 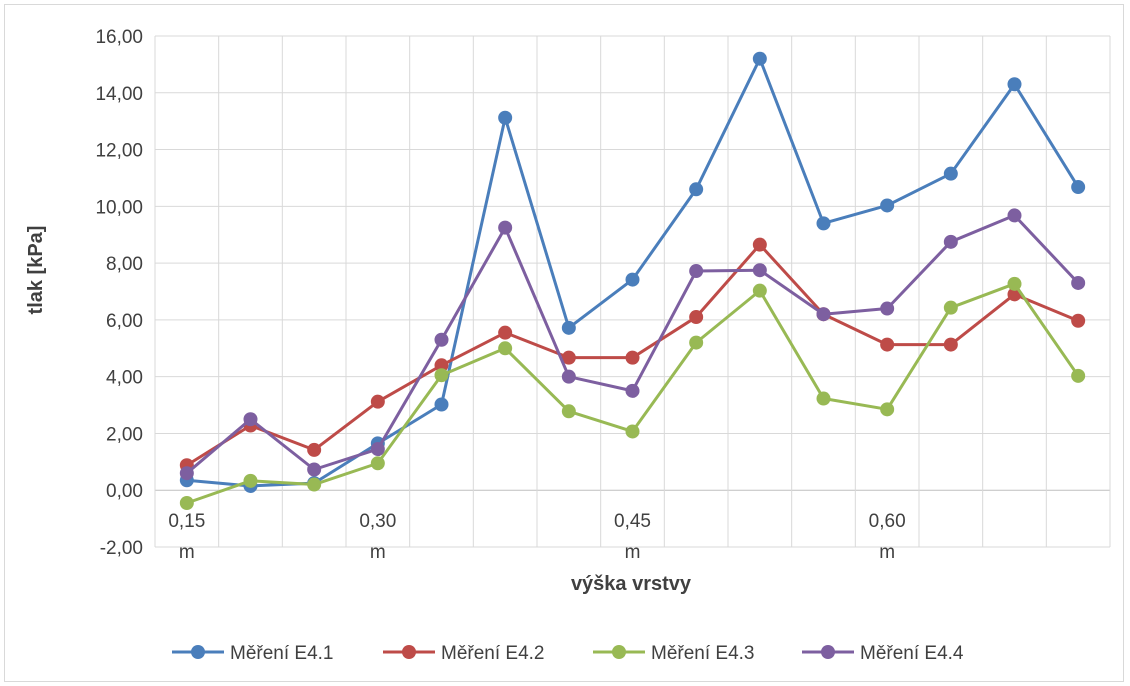 I want to click on x-axis-title: výška vrstvy, so click(x=631, y=584).